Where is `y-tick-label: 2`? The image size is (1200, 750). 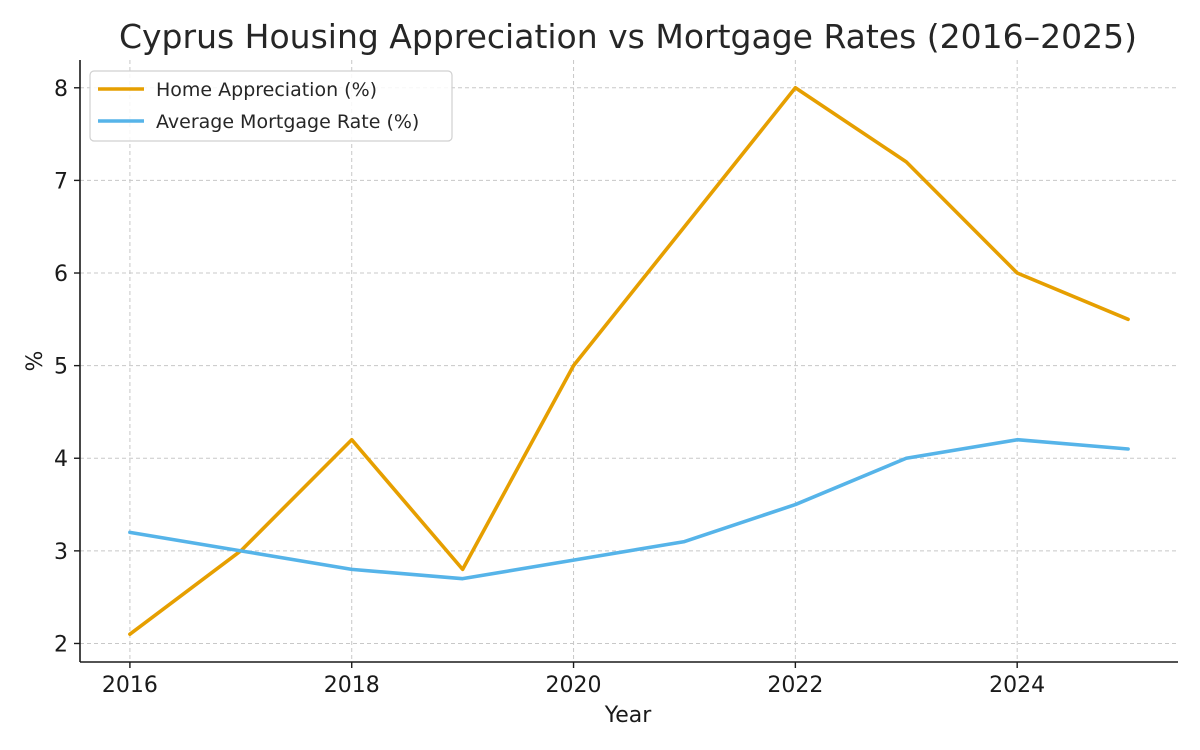 y-tick-label: 2 is located at coordinates (61, 644).